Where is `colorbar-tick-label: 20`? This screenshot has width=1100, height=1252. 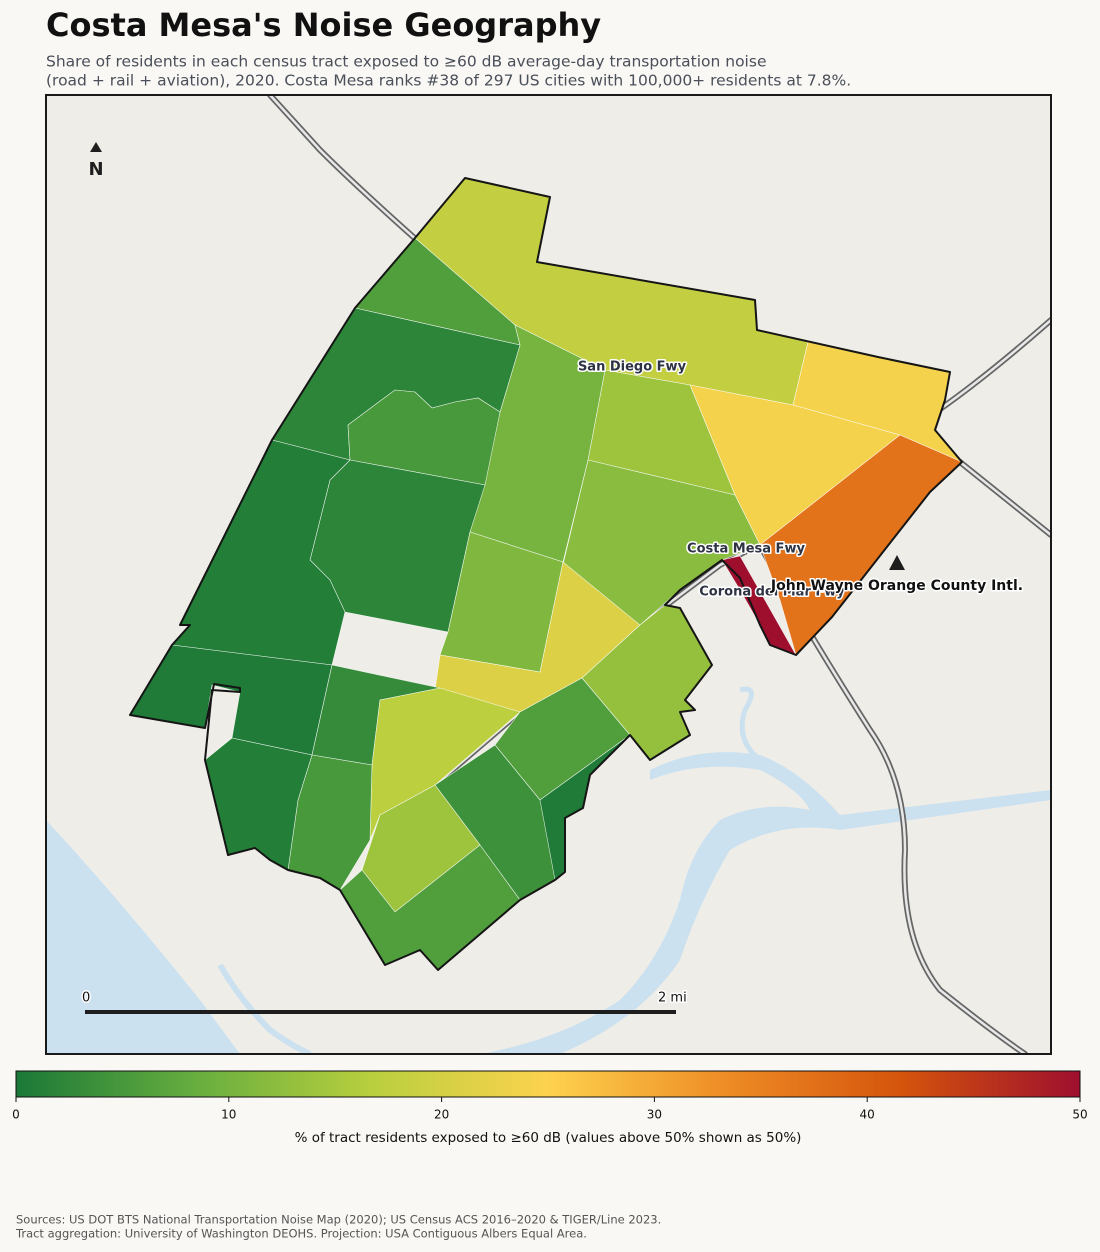
colorbar-tick-label: 20 is located at coordinates (441, 1115).